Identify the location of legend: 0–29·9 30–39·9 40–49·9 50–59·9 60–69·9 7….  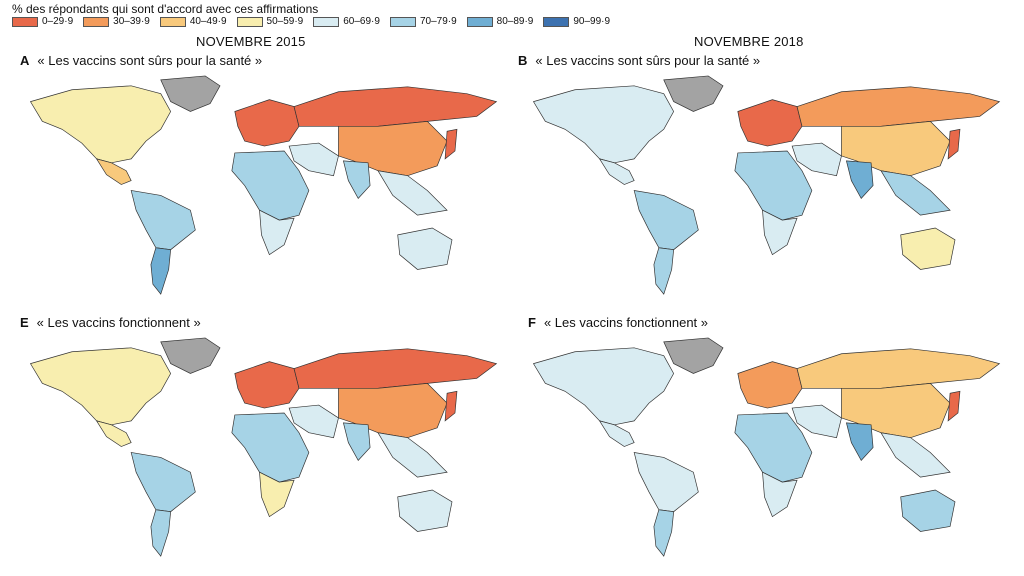
(311, 21).